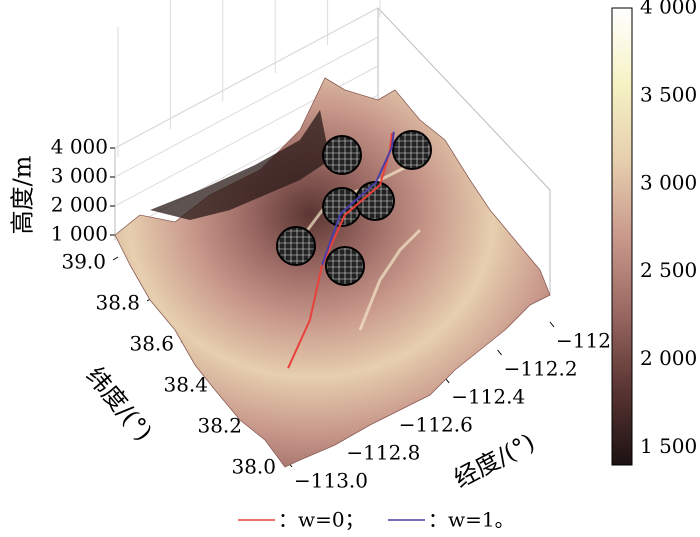 Image resolution: width=700 pixels, height=537 pixels. What do you see at coordinates (115, 258) in the screenshot?
I see `y-tick` at bounding box center [115, 258].